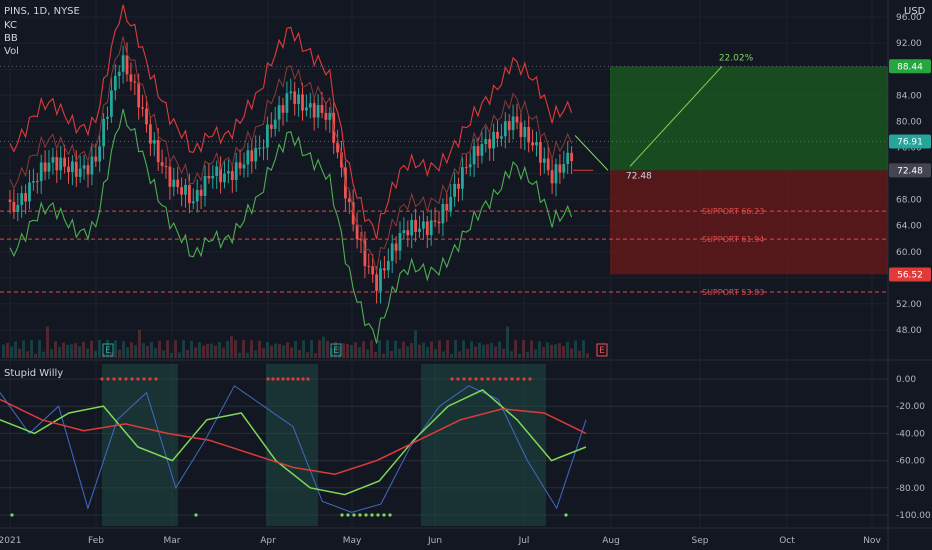  What do you see at coordinates (268, 541) in the screenshot?
I see `x-tick-label: Apr` at bounding box center [268, 541].